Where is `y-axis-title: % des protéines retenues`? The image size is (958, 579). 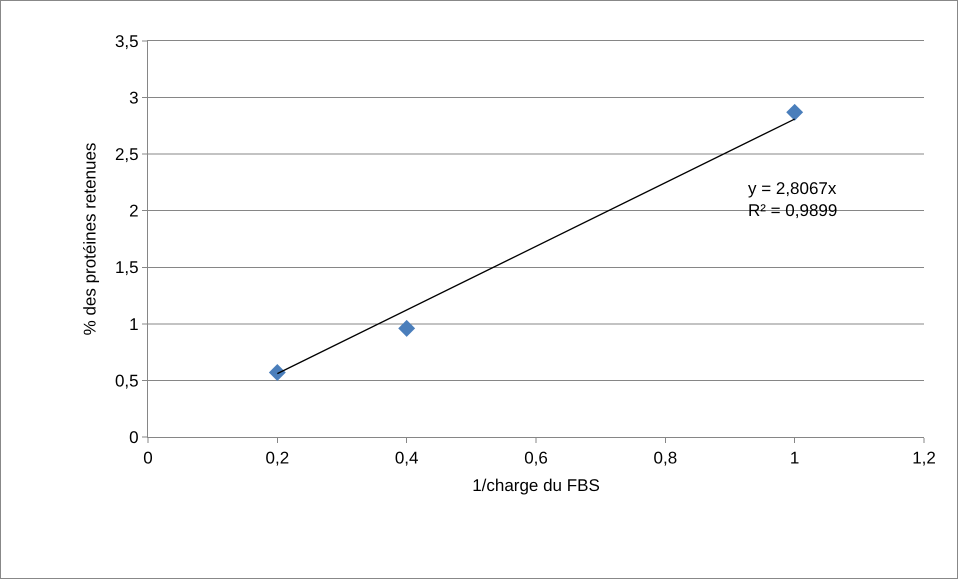
y-axis-title: % des protéines retenues is located at coordinates (90, 239).